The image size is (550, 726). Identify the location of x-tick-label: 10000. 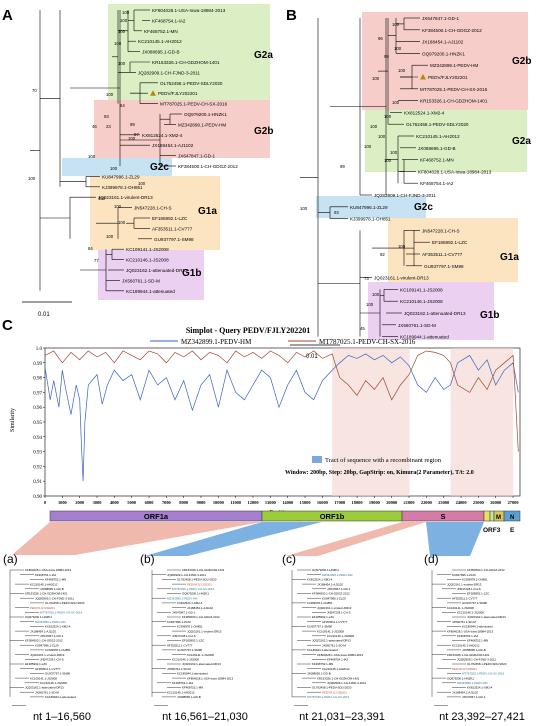
(219, 502).